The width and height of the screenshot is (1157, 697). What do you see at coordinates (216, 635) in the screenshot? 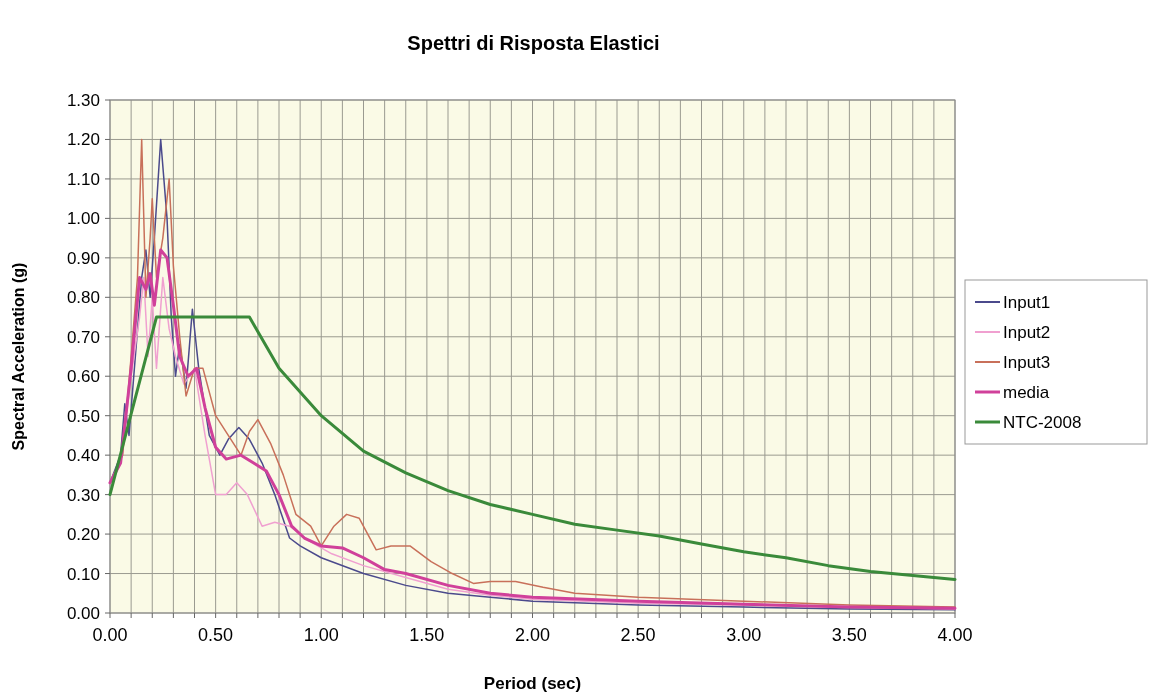
I see `x-tick-label: 0.50` at bounding box center [216, 635].